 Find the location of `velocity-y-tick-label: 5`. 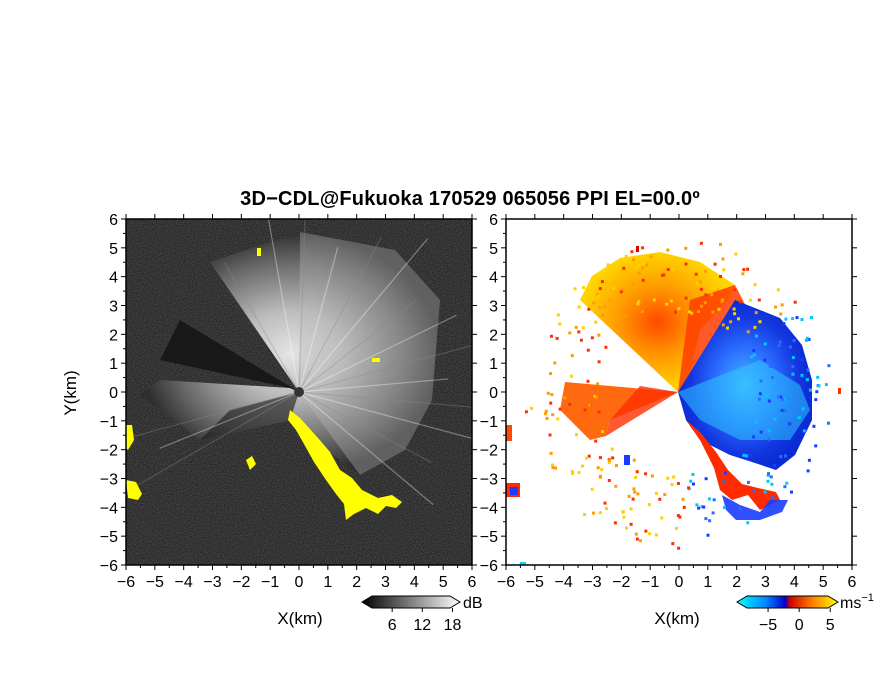

velocity-y-tick-label: 5 is located at coordinates (493, 249).